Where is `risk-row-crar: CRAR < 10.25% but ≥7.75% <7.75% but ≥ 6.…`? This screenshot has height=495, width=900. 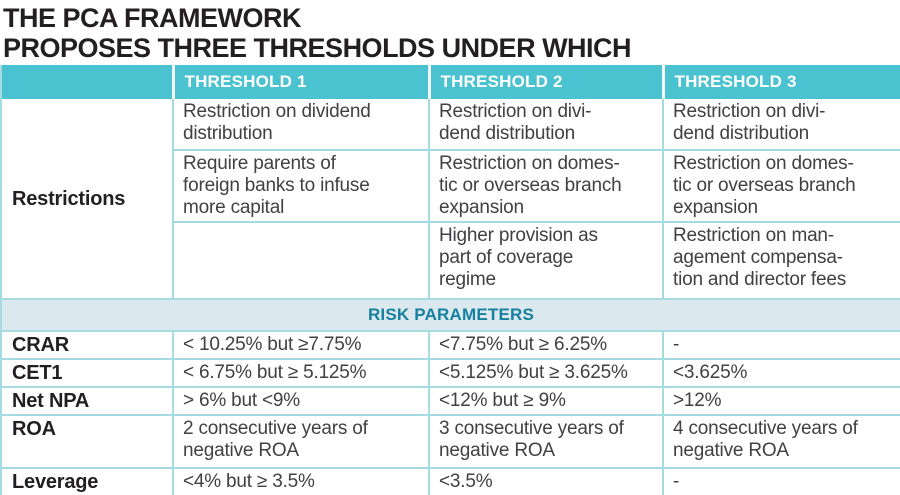 risk-row-crar: CRAR < 10.25% but ≥7.75% <7.75% but ≥ 6.… is located at coordinates (450, 345).